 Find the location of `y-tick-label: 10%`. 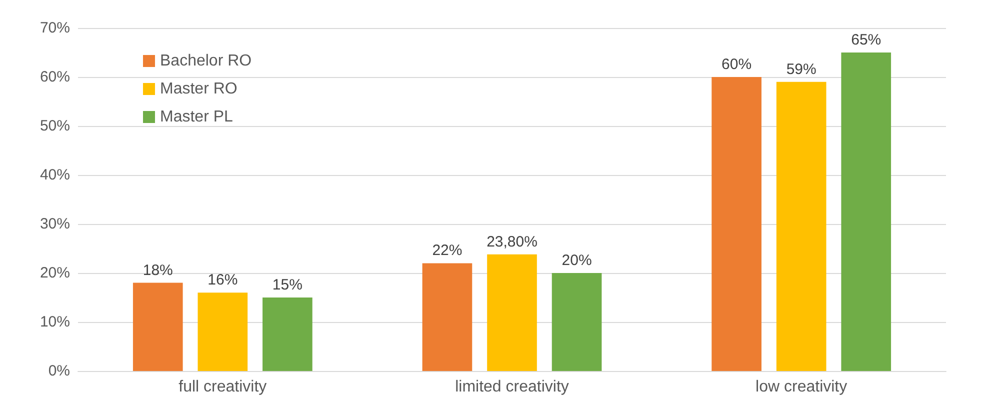

y-tick-label: 10% is located at coordinates (55, 322).